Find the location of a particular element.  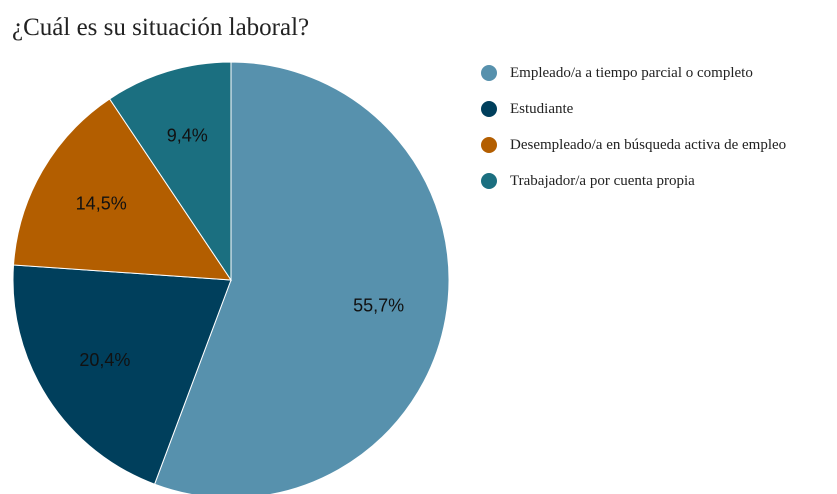

slice-label-3: 14,5% is located at coordinates (101, 204).